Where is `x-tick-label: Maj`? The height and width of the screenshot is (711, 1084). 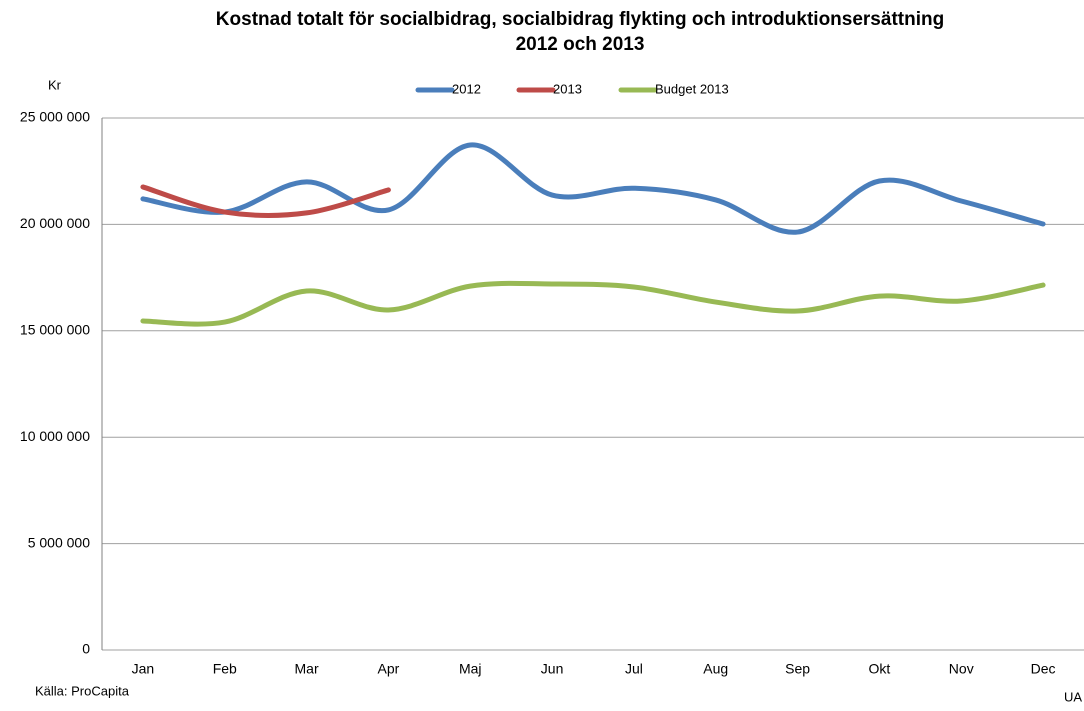 x-tick-label: Maj is located at coordinates (470, 669).